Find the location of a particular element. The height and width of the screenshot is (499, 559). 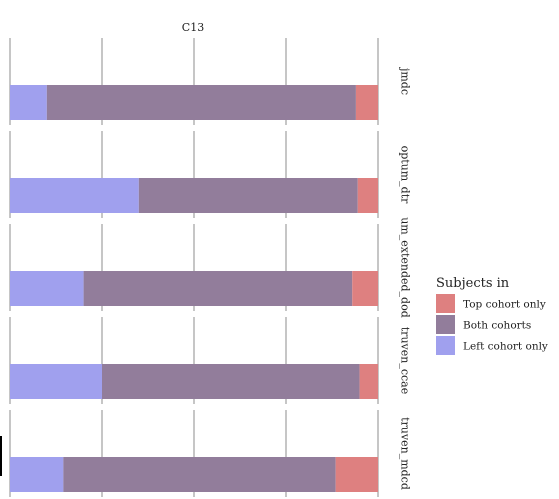

facet-strip-label: optum_dtr is located at coordinates (405, 175).